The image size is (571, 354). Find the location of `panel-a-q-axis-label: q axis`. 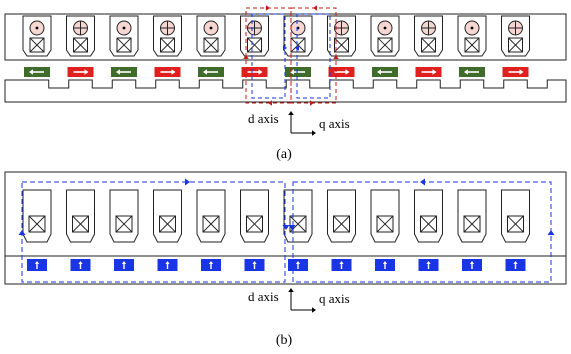

panel-a-q-axis-label: q axis is located at coordinates (334, 123).